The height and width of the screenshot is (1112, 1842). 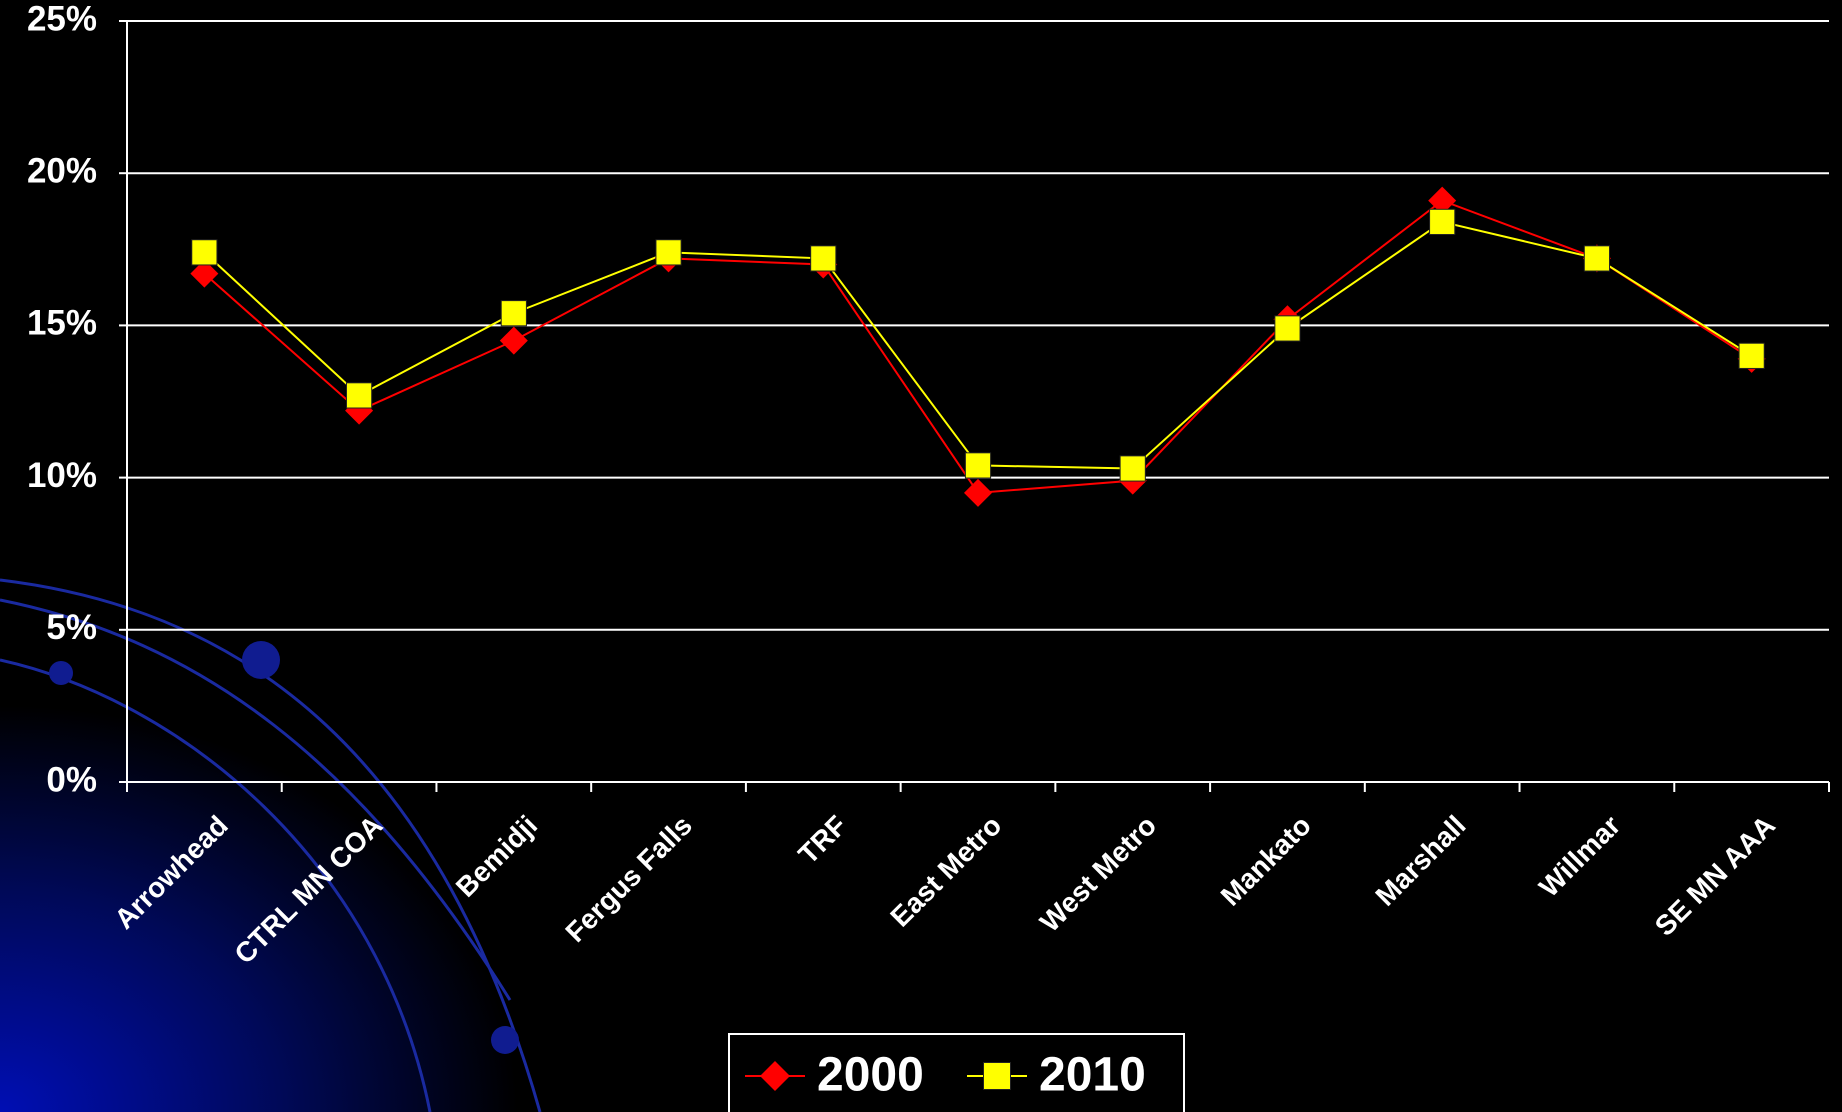 What do you see at coordinates (1092, 1075) in the screenshot?
I see `legend-label: 2010` at bounding box center [1092, 1075].